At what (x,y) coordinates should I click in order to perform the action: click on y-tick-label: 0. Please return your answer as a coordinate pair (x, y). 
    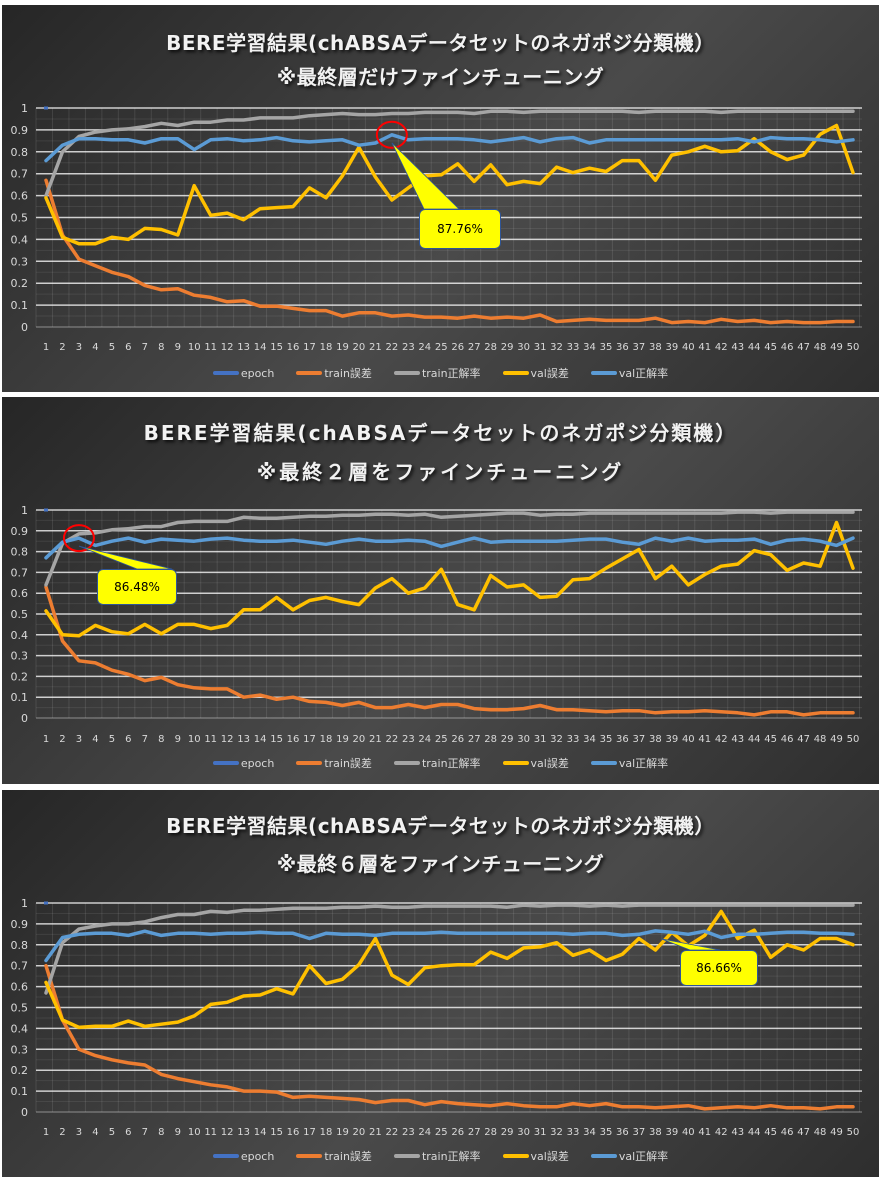
    Looking at the image, I should click on (24, 718).